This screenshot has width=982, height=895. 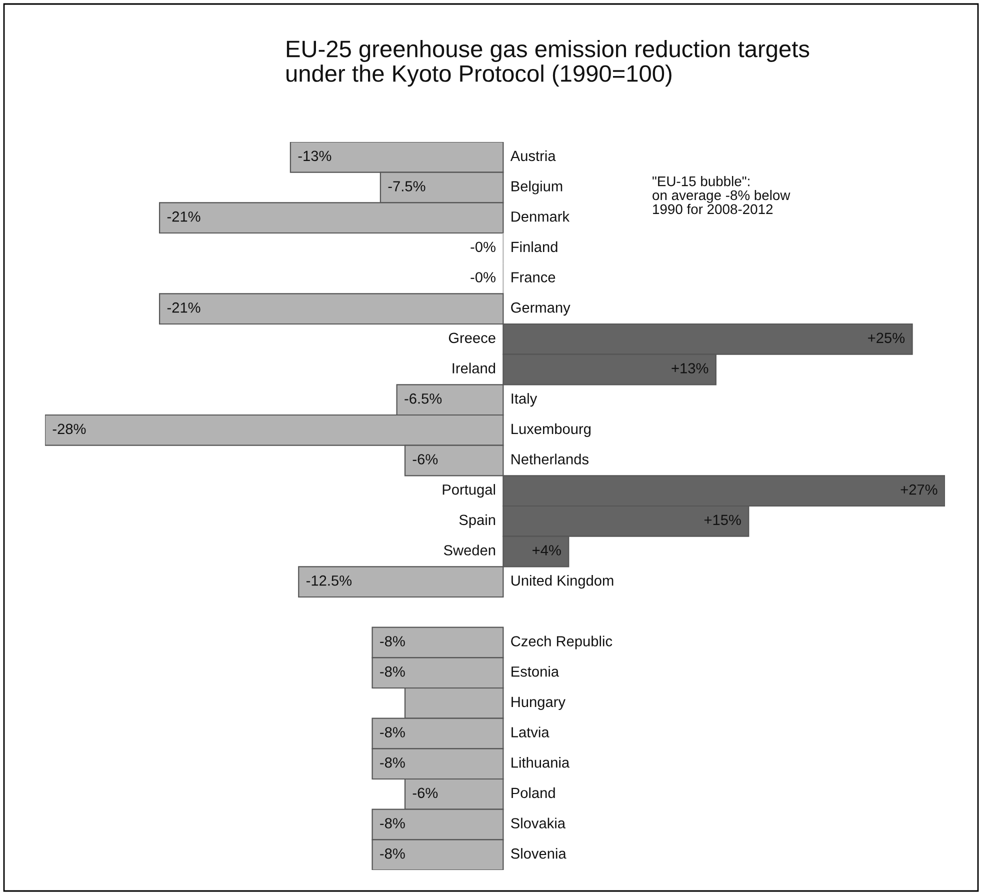 I want to click on y-tick-label: France, so click(x=534, y=277).